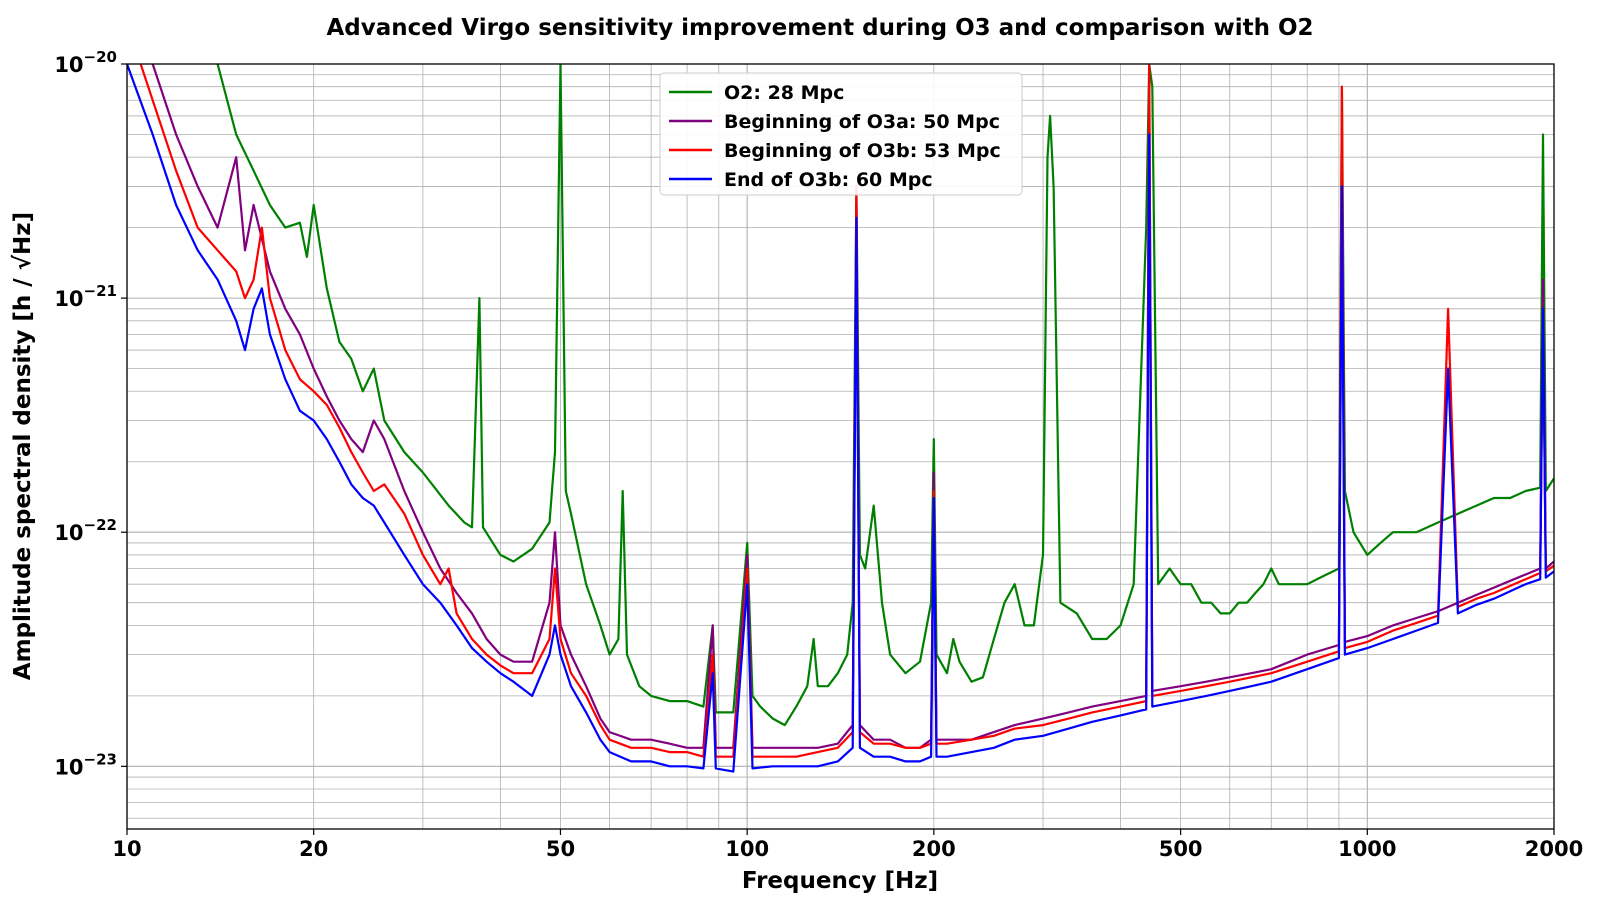 The width and height of the screenshot is (1600, 900). What do you see at coordinates (747, 849) in the screenshot?
I see `x-tick-label: 100` at bounding box center [747, 849].